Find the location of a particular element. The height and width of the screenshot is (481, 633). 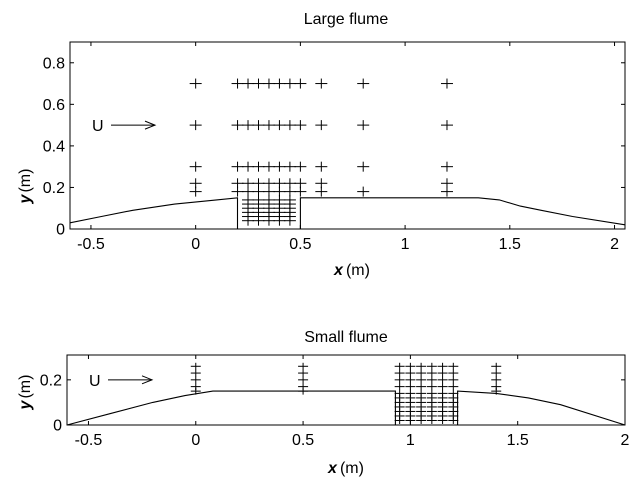

large-flume-xtick-label: 0.5 is located at coordinates (300, 244).